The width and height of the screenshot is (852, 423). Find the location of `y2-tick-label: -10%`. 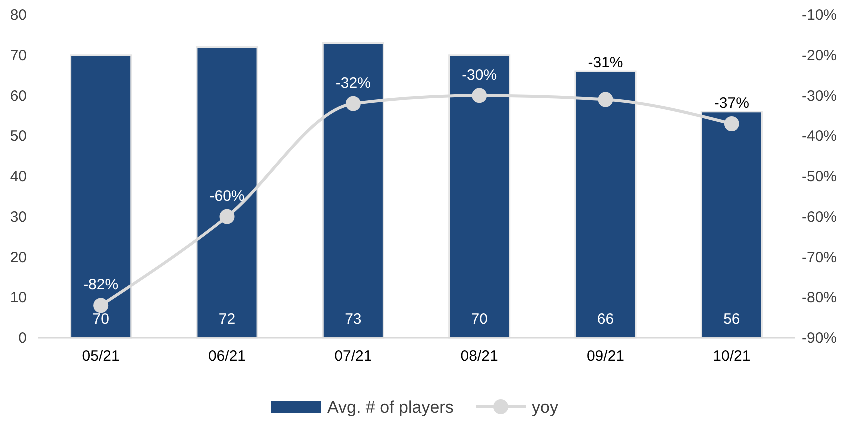

y2-tick-label: -10% is located at coordinates (820, 15).